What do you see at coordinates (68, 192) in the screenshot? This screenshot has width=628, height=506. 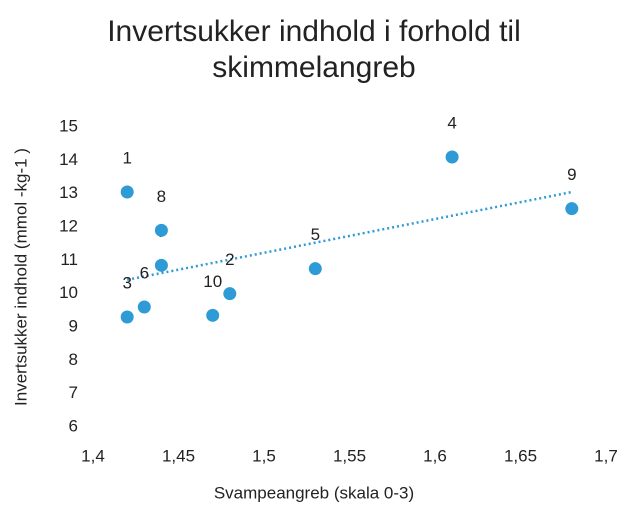 I see `y-tick-label: 13` at bounding box center [68, 192].